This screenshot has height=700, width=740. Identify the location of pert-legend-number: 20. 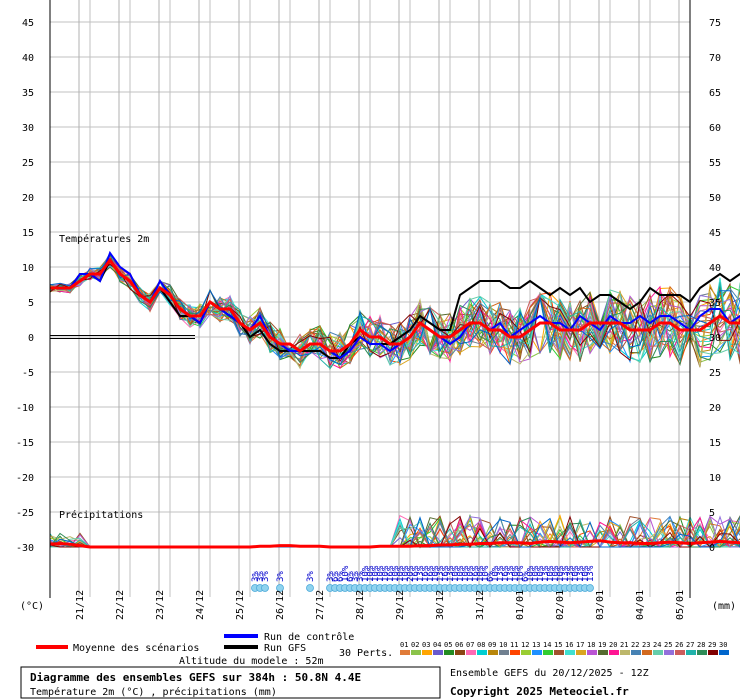
(613, 645).